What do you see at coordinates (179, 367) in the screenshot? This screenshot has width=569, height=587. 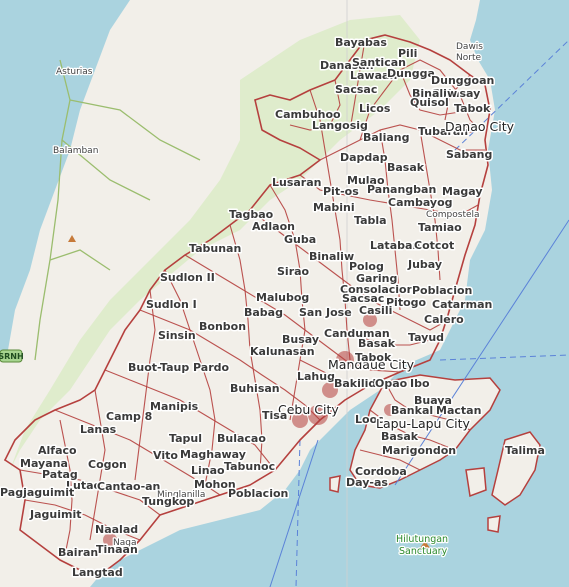 I see `place-label-buot-taup-pardo: Buot-Taup Pardo` at bounding box center [179, 367].